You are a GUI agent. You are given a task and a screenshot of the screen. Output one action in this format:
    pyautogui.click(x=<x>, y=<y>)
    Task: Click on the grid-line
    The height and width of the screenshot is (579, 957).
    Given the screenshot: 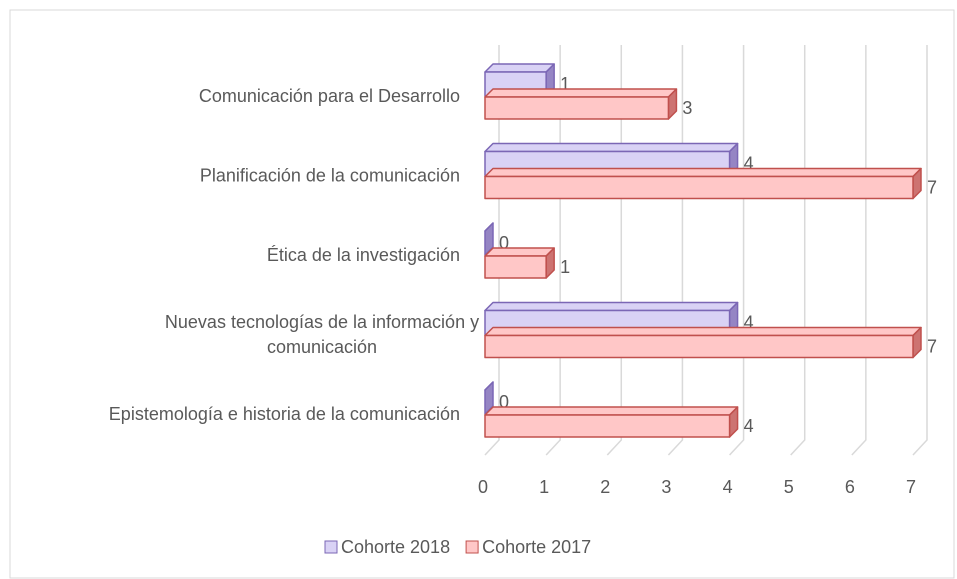 What is the action you would take?
    pyautogui.click(x=920, y=250)
    